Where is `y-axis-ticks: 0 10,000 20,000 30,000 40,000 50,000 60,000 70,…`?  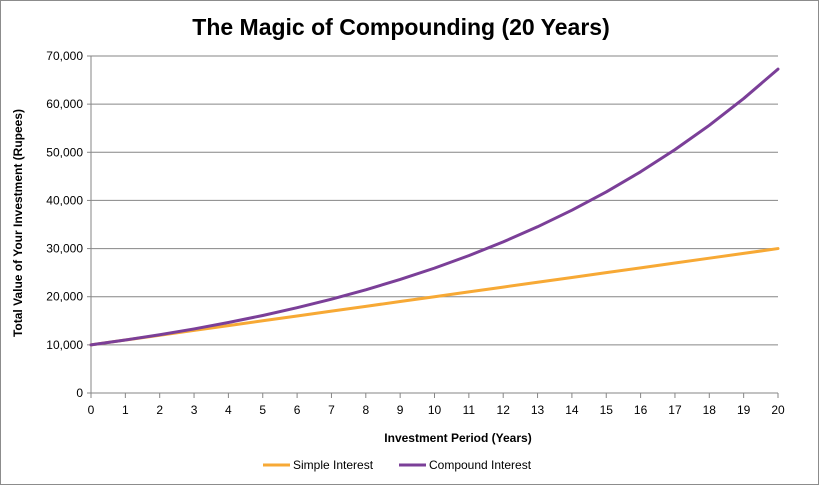 y-axis-ticks: 0 10,000 20,000 30,000 40,000 50,000 60,000 70,… is located at coordinates (64, 224).